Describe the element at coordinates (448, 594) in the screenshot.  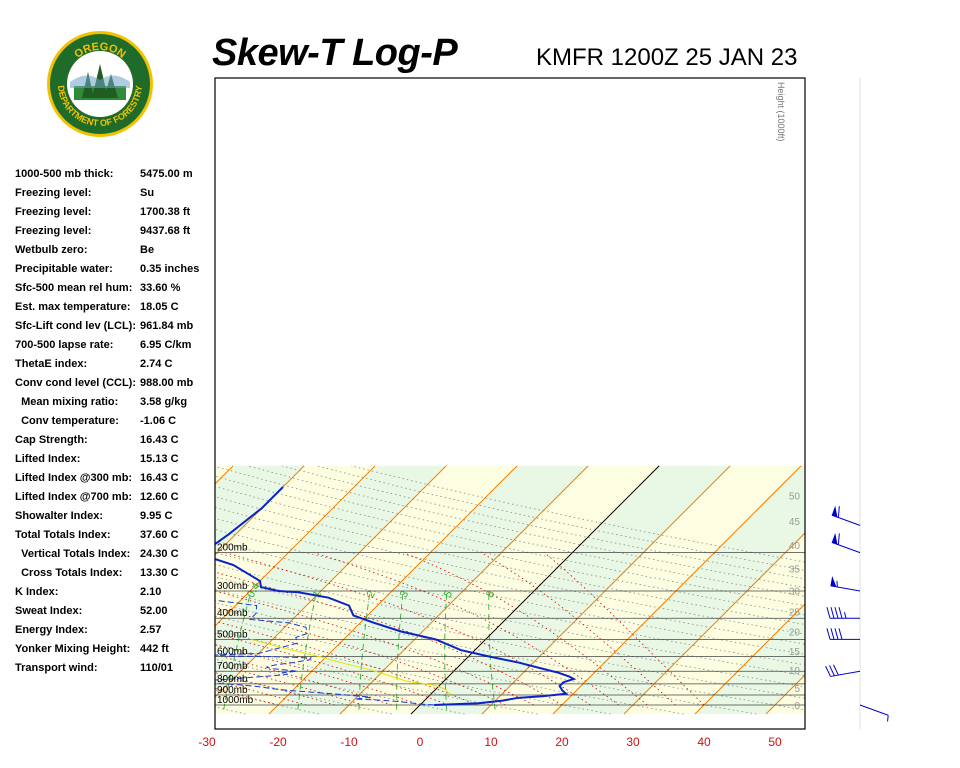
I see `mixing-ratio-label: 5` at that location.